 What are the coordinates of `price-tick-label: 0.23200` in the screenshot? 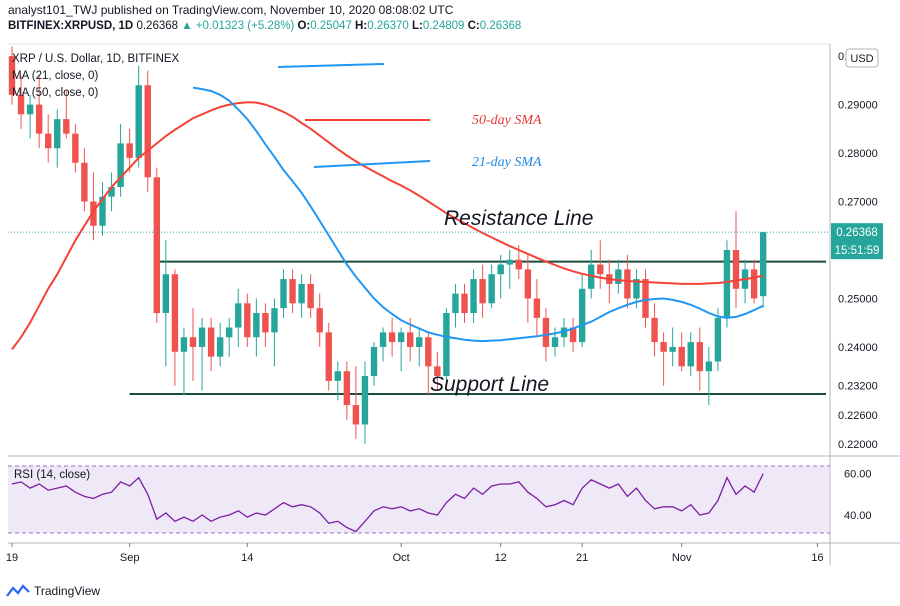 It's located at (858, 387).